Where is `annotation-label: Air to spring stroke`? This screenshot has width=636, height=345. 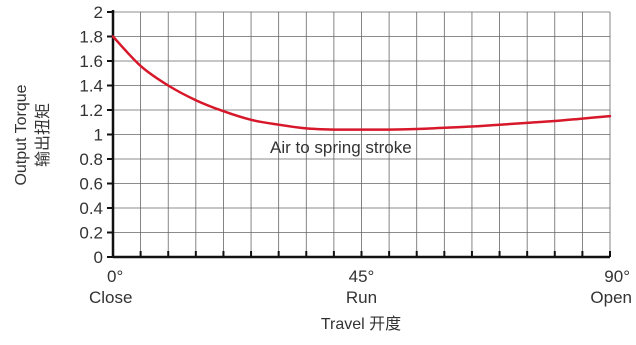
annotation-label: Air to spring stroke is located at coordinates (341, 147).